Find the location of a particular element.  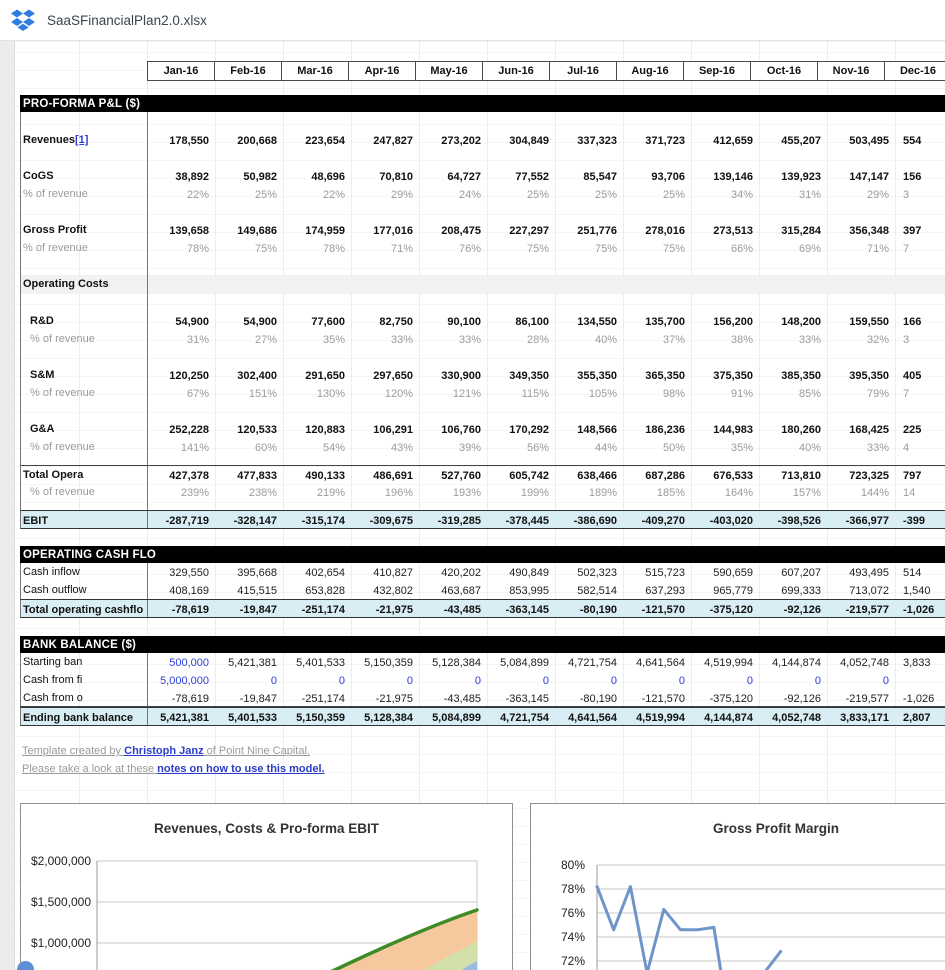

axis-tick-label: $1,000,000 is located at coordinates (60, 943).